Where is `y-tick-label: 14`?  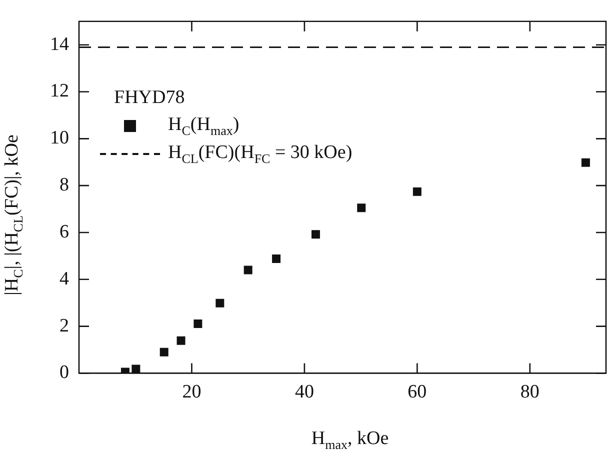
y-tick-label: 14 is located at coordinates (60, 44).